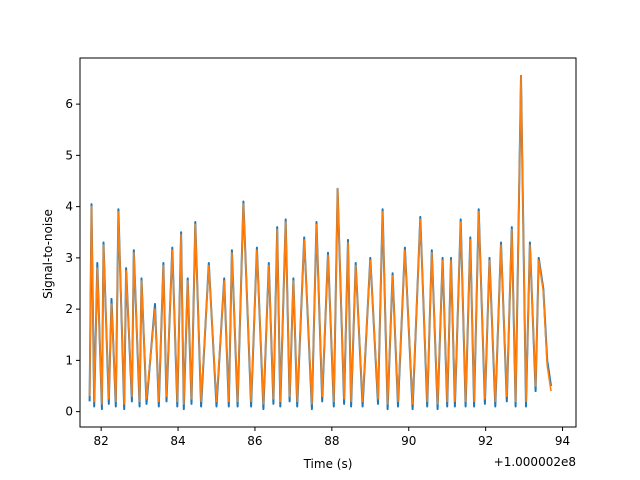 Image resolution: width=640 pixels, height=480 pixels. What do you see at coordinates (101, 441) in the screenshot?
I see `x-tick-label: 82` at bounding box center [101, 441].